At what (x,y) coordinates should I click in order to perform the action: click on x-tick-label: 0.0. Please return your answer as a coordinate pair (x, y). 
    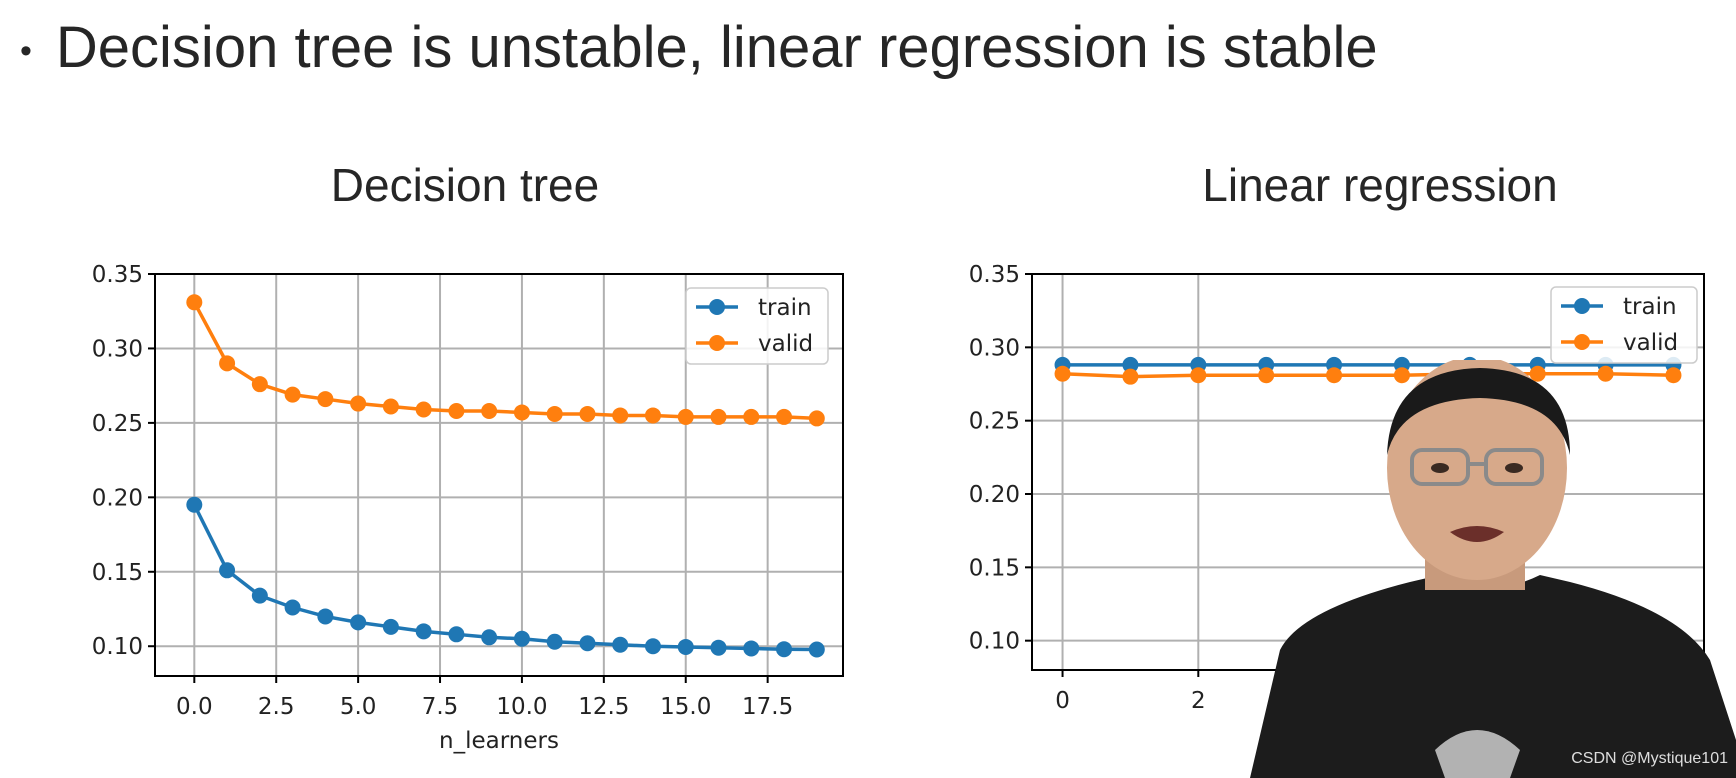
    Looking at the image, I should click on (194, 707).